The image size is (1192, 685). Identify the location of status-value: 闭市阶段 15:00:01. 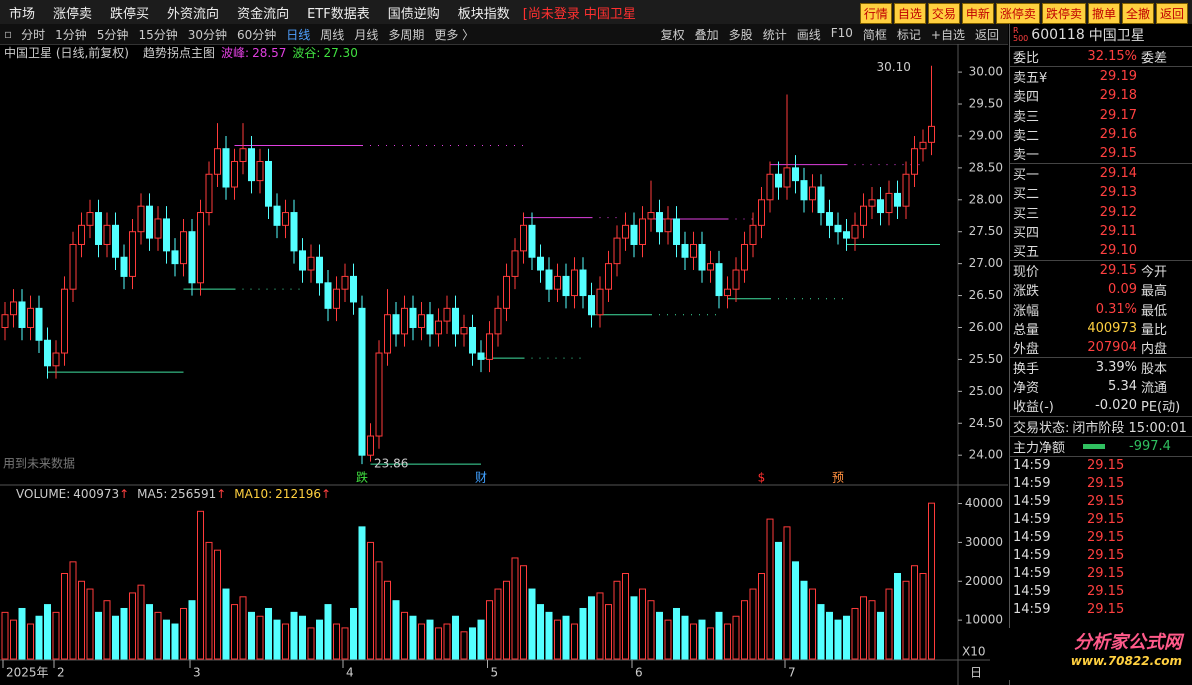
(1129, 428).